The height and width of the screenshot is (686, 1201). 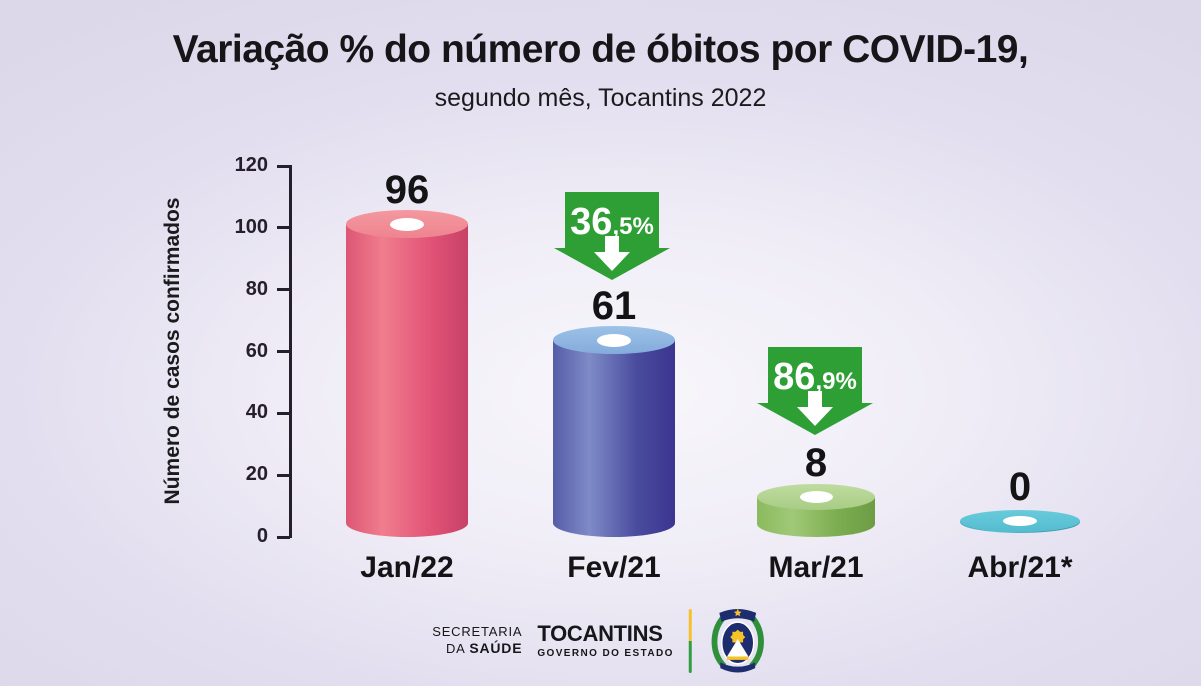 What do you see at coordinates (690, 641) in the screenshot?
I see `logo-divider` at bounding box center [690, 641].